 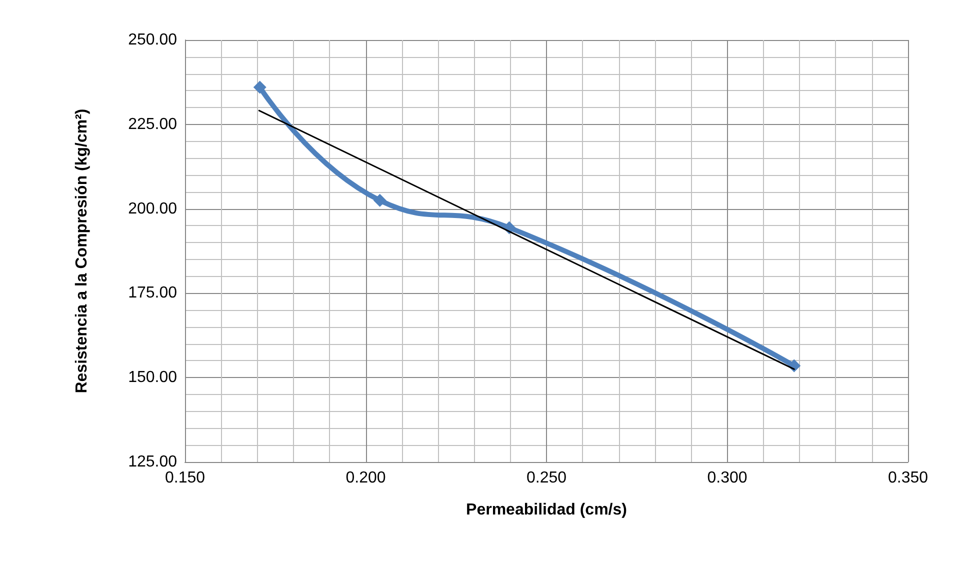 I want to click on x-tick-label: 0.150, so click(x=185, y=478).